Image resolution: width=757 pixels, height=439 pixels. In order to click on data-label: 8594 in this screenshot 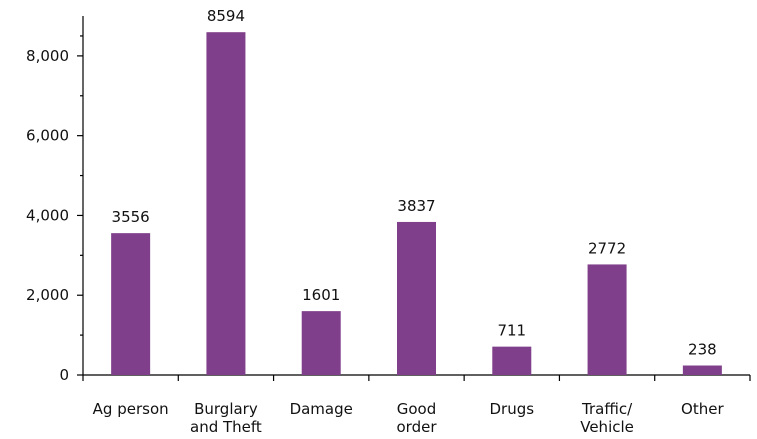, I will do `click(226, 16)`.